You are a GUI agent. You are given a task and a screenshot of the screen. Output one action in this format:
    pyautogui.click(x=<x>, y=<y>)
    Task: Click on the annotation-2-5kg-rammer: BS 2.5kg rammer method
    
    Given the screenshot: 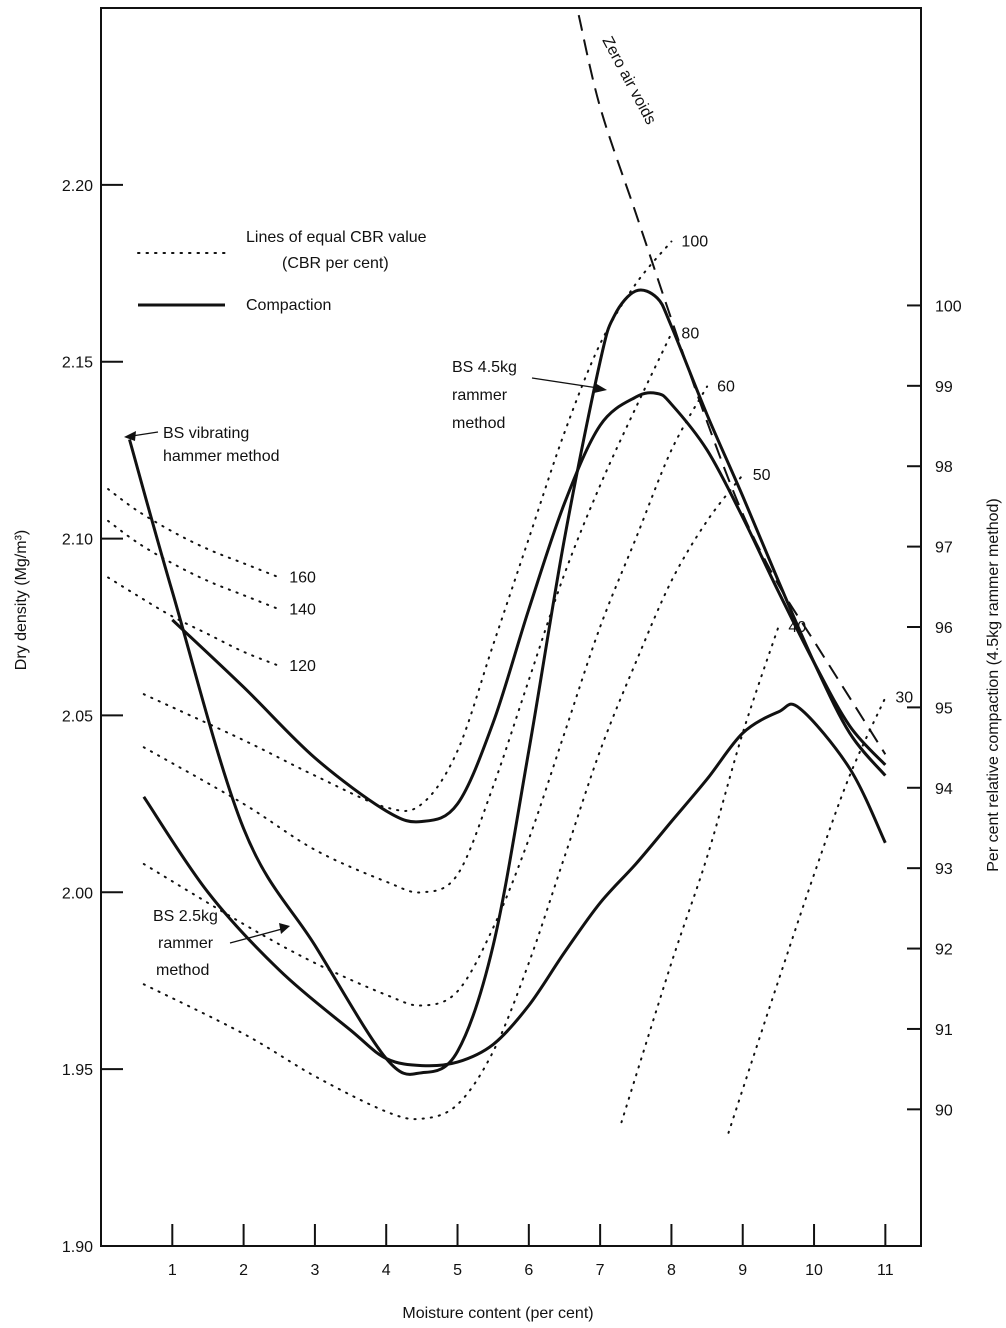 What is the action you would take?
    pyautogui.click(x=221, y=943)
    